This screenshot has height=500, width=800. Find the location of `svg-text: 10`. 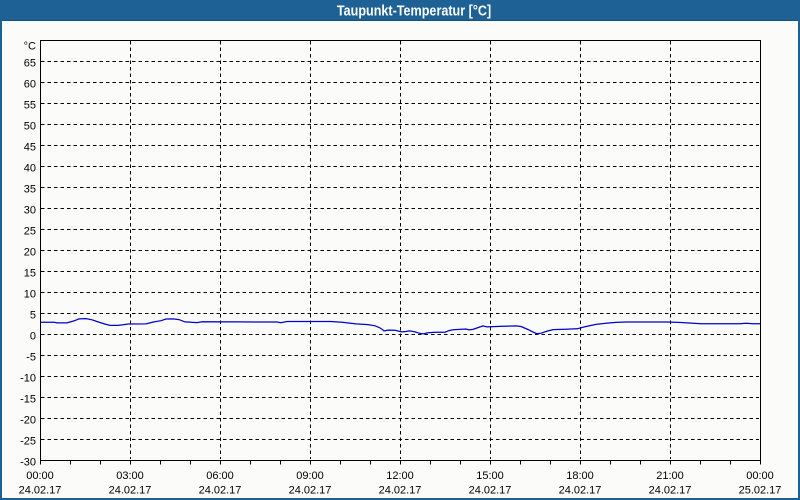

svg-text: 10 is located at coordinates (30, 295).